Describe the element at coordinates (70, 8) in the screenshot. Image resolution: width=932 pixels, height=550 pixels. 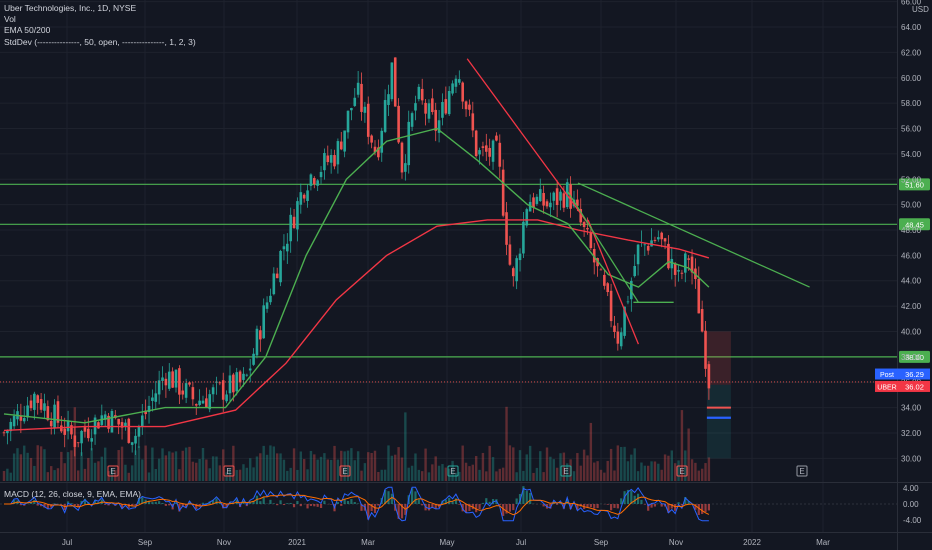
I see `symbol-title: Uber Technologies, Inc., 1D, NYSE` at that location.